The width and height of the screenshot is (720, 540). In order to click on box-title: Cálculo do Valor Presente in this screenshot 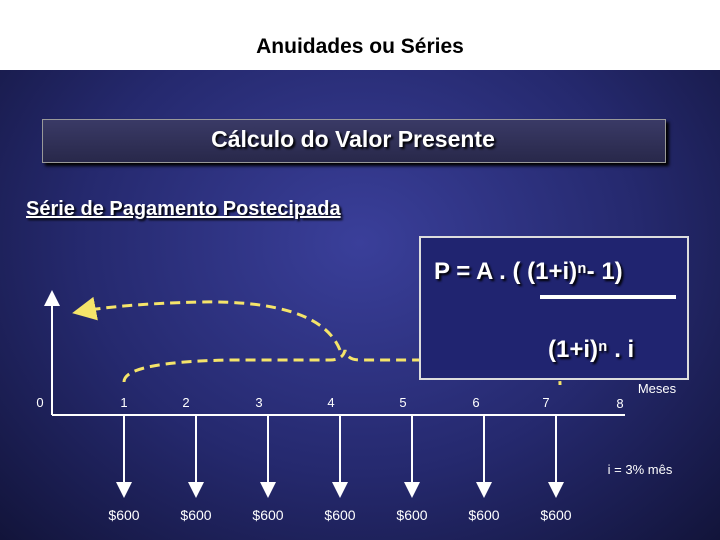, I will do `click(353, 139)`.